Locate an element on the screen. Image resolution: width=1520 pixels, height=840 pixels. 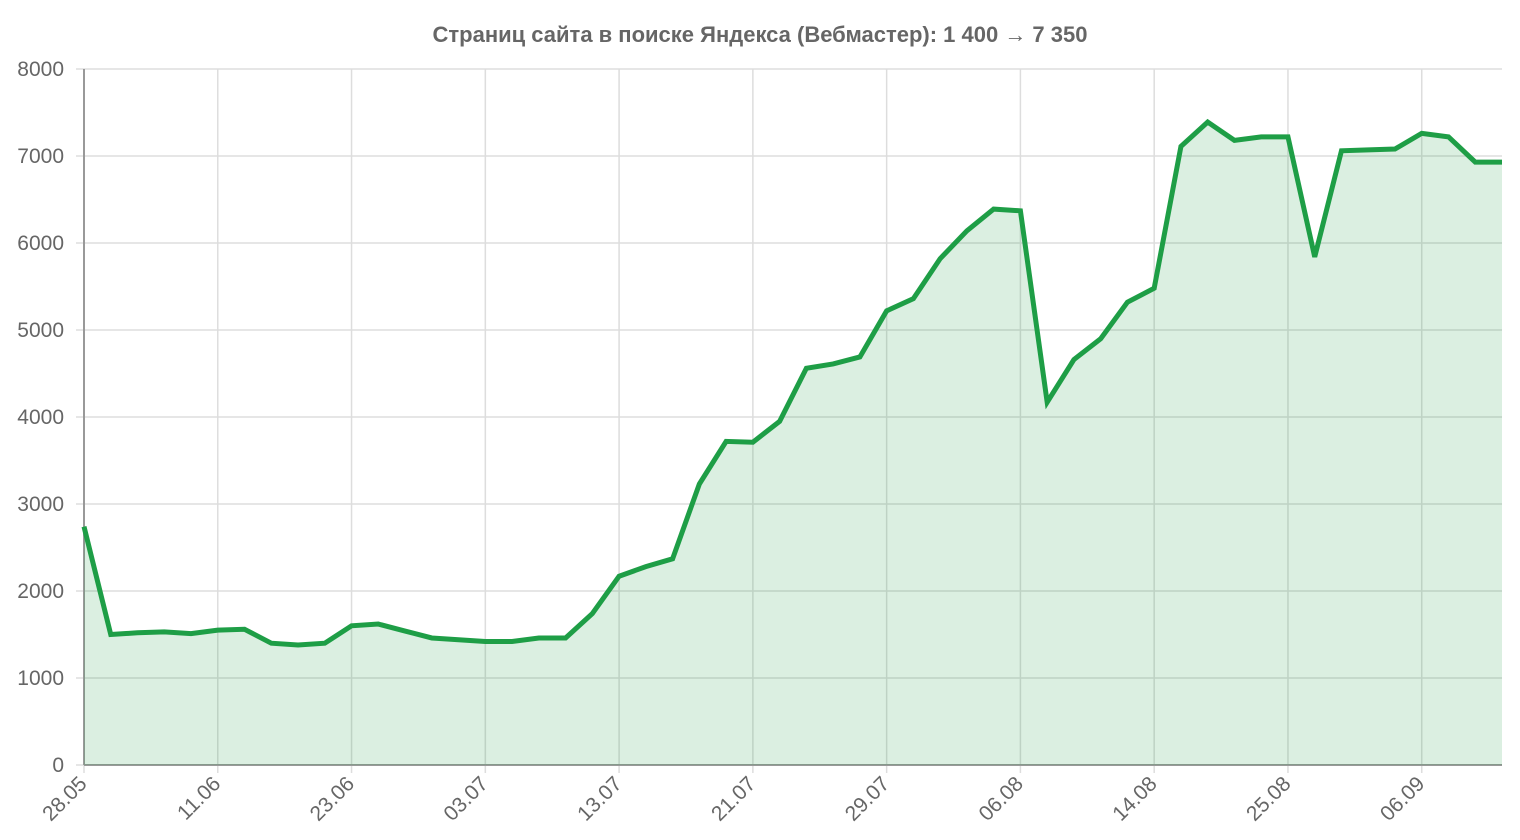
x-tick-label: 28.05 is located at coordinates (64, 798).